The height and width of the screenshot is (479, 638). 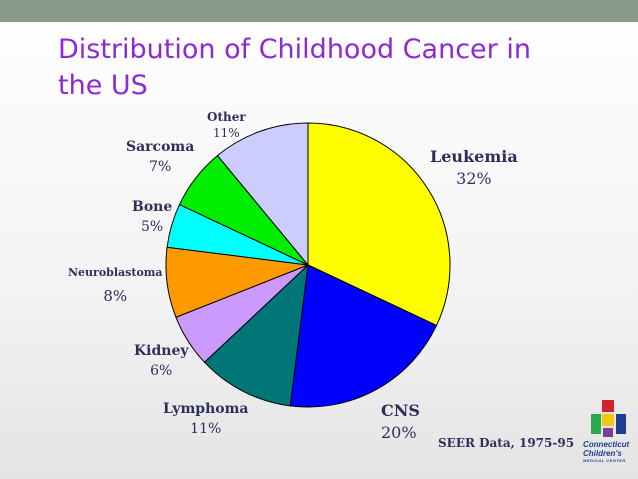 I want to click on label-bone: Bone 5%, so click(x=152, y=217).